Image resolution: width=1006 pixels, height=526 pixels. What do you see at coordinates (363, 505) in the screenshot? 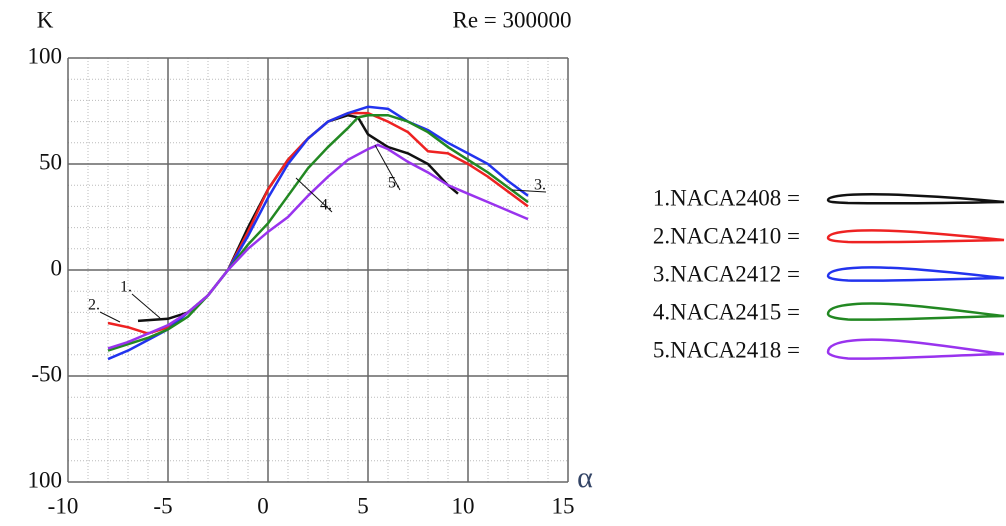
I see `x-tick-label: 5` at bounding box center [363, 505].